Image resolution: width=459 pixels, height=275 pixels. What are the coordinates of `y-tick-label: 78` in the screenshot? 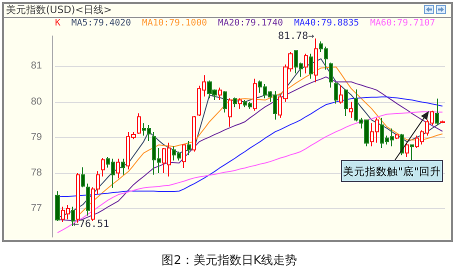 It's located at (36, 172).